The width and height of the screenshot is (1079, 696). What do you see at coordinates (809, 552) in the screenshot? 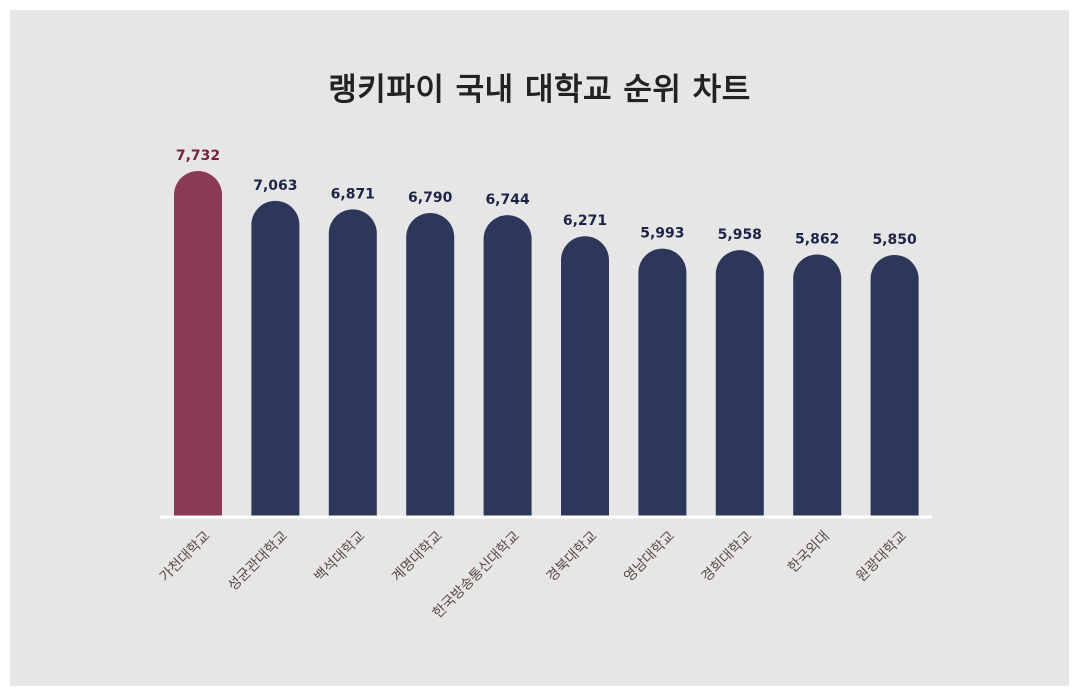
I see `category-label-9: 한국외대` at bounding box center [809, 552].